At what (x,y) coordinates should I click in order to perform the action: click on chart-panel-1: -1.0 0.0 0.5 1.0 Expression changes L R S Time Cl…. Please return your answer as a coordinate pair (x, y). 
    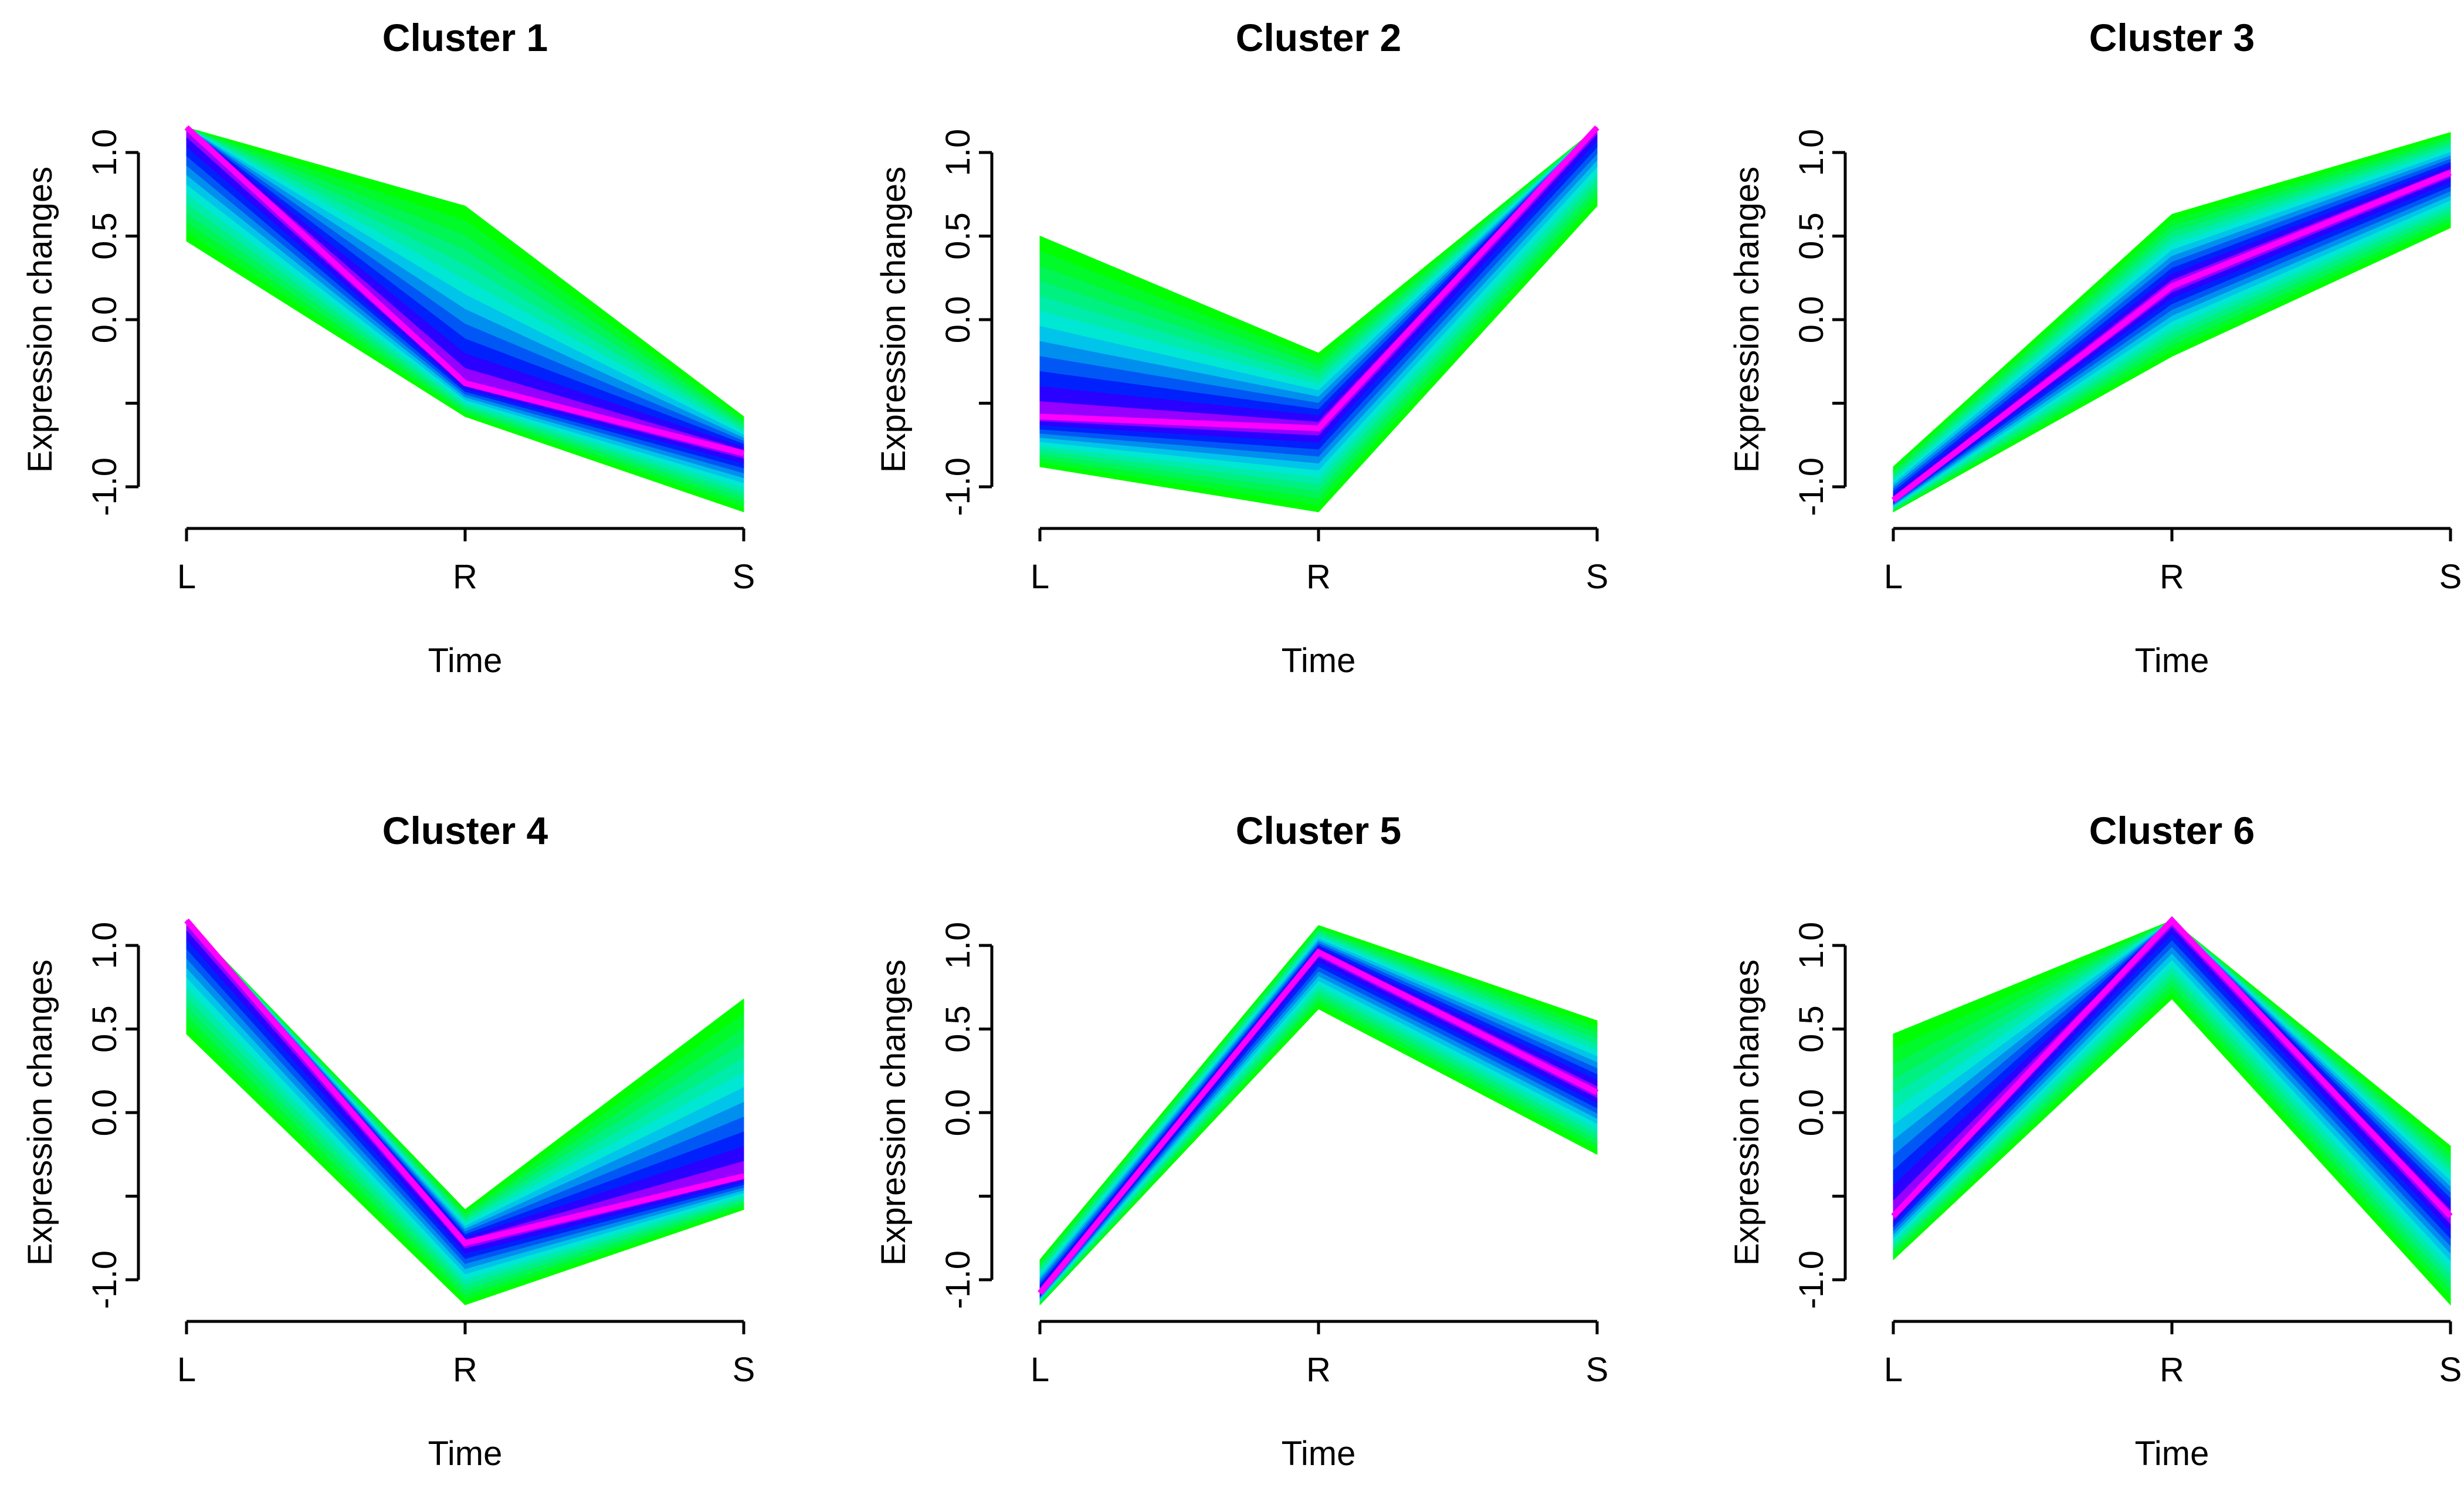
    Looking at the image, I should click on (388, 348).